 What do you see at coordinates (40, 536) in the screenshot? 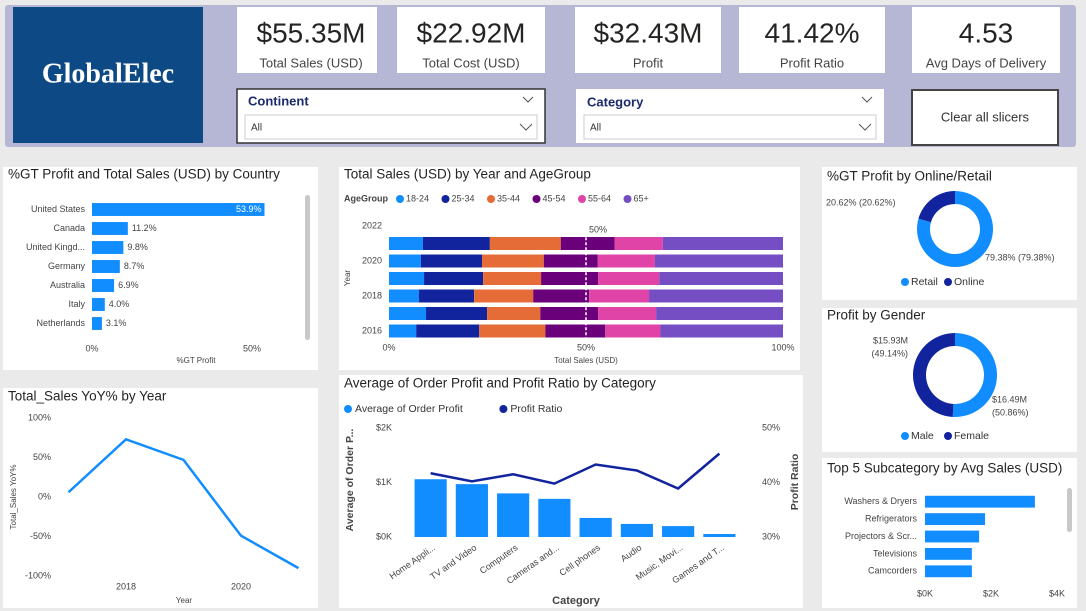
I see `y-tick-label: -50%` at bounding box center [40, 536].